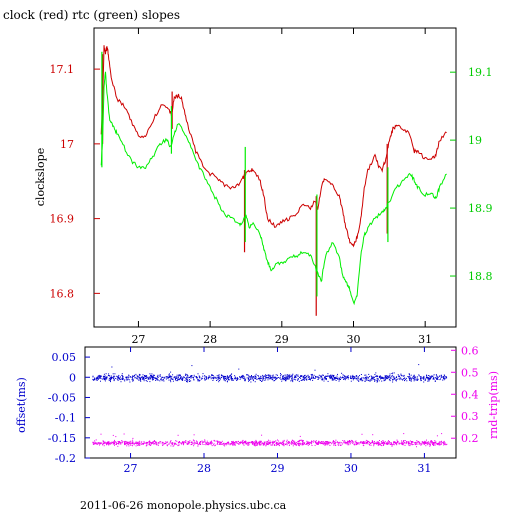 The image size is (512, 512). I want to click on offset-series, so click(270, 373).